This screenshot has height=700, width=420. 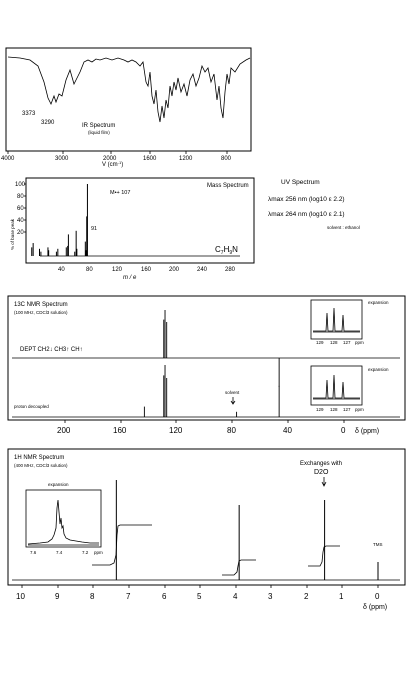 What do you see at coordinates (230, 270) in the screenshot?
I see `mass-x-tick-280: 280` at bounding box center [230, 270].